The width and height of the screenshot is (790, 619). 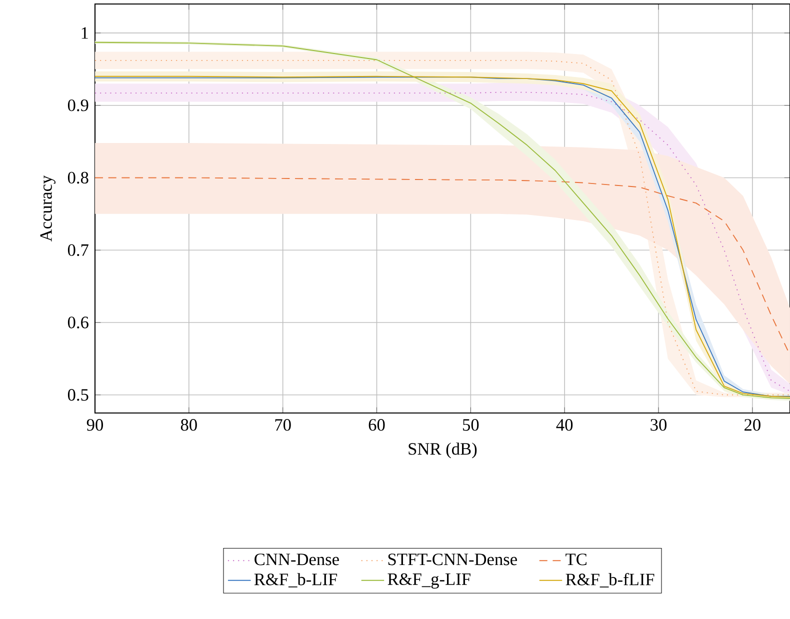 I want to click on y-axis-title: Accuracy, so click(x=48, y=208).